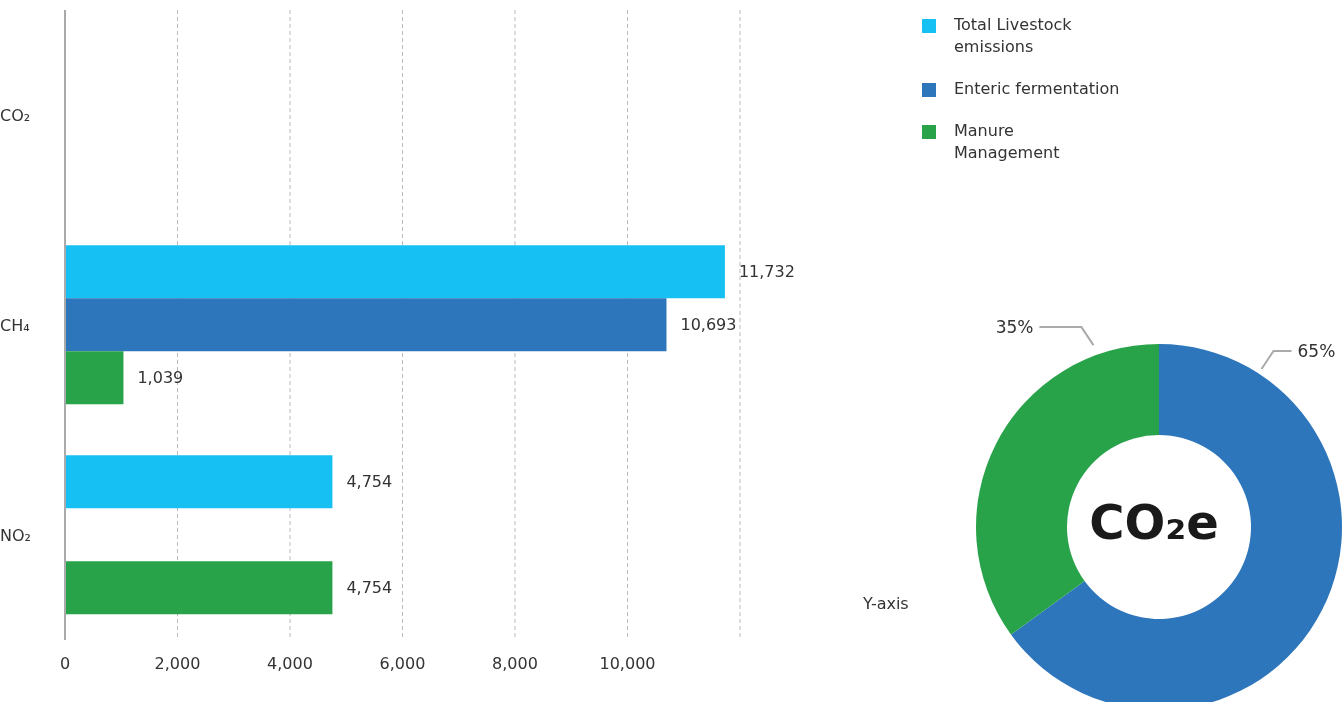  I want to click on y-tick-label: NO₂, so click(15, 535).